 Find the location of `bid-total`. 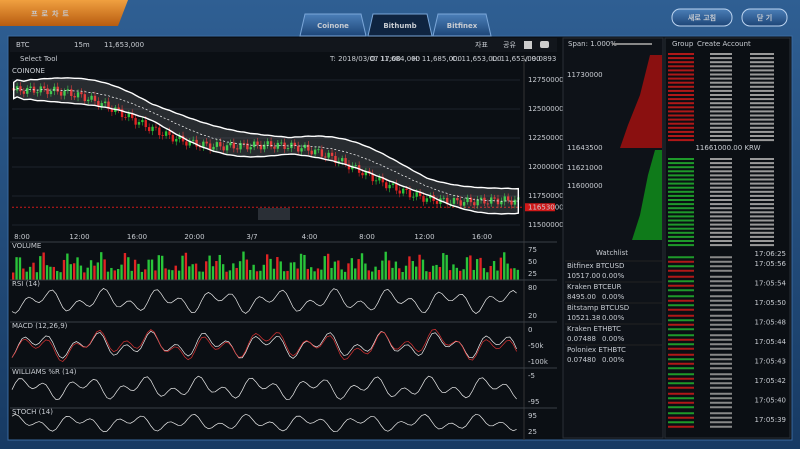

bid-total is located at coordinates (762, 175).